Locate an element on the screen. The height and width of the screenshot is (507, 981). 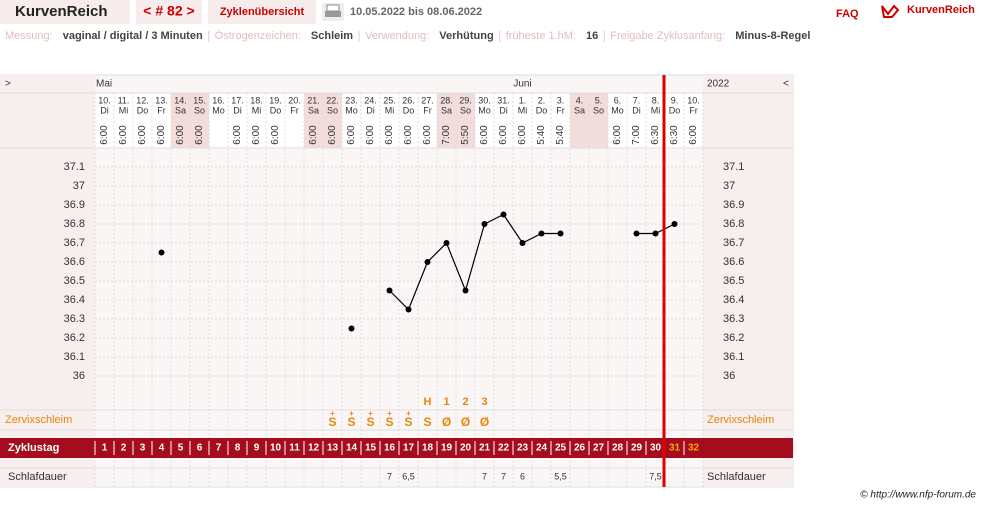
overview-link: Zyklenübersicht is located at coordinates (262, 12).